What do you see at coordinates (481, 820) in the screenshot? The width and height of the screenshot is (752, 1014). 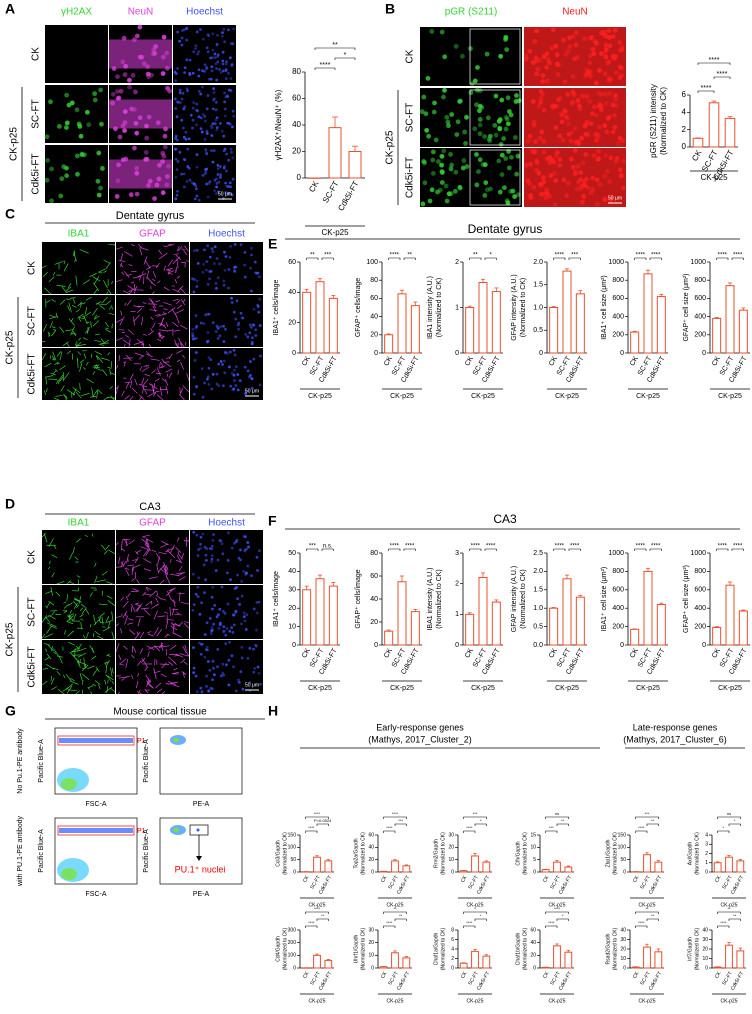 I see `significance-label: *` at bounding box center [481, 820].